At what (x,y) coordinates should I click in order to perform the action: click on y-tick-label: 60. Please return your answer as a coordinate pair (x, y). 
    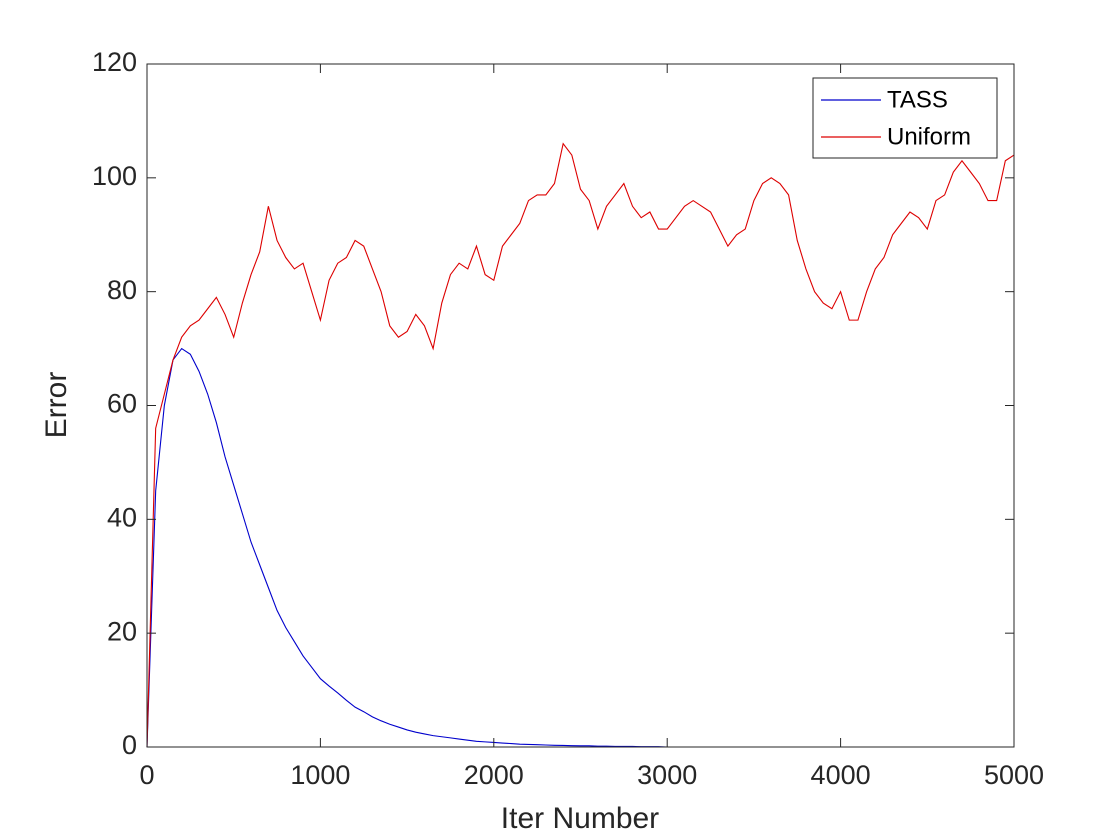
    Looking at the image, I should click on (122, 404).